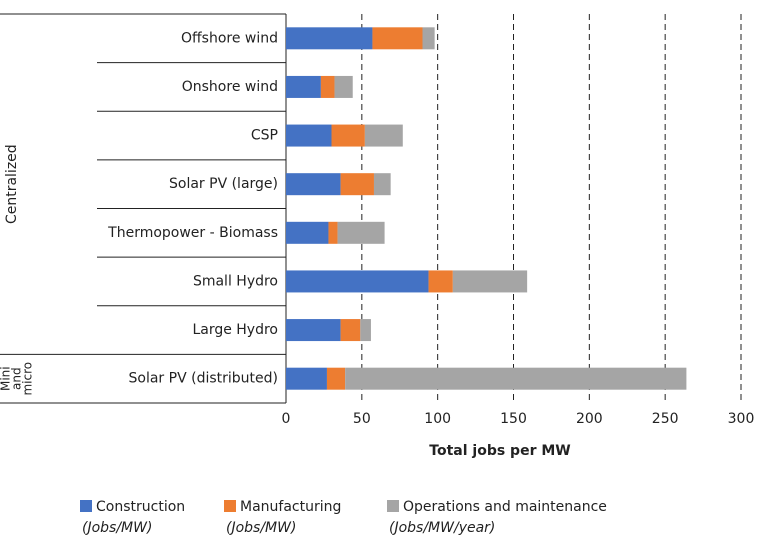 The height and width of the screenshot is (538, 761). Describe the element at coordinates (442, 528) in the screenshot. I see `legend-unit: (Jobs/MW/year)` at that location.